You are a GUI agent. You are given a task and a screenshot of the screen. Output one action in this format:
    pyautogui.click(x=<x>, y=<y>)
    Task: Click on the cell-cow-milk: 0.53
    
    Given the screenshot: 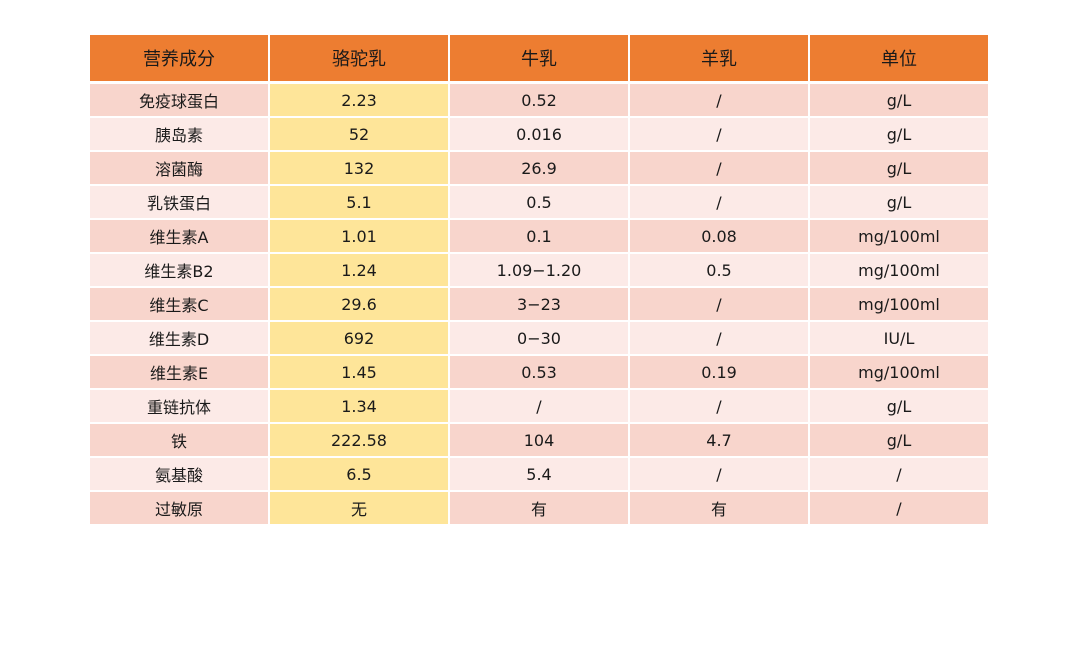 What is the action you would take?
    pyautogui.click(x=539, y=372)
    